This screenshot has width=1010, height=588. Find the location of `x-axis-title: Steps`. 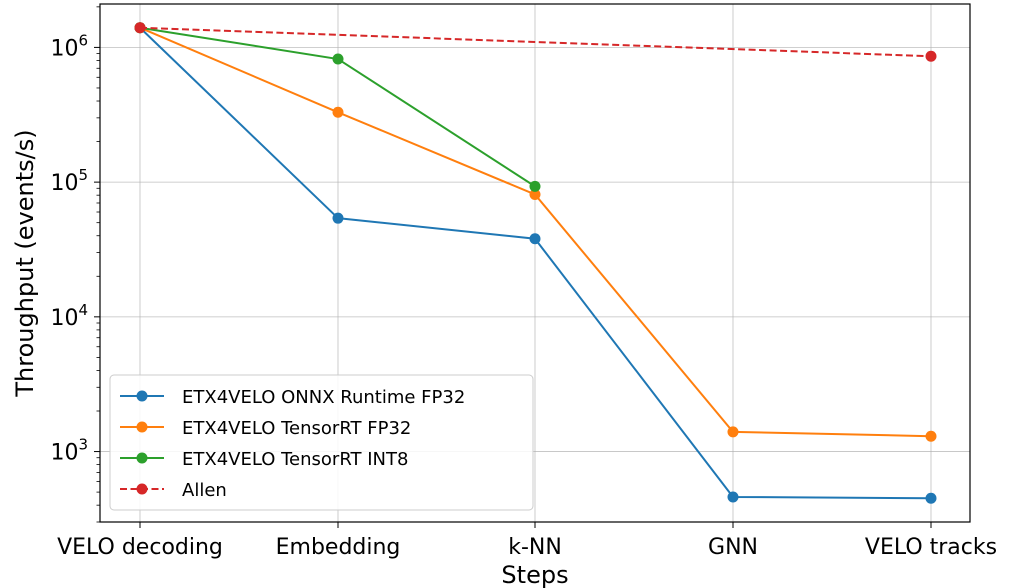

x-axis-title: Steps is located at coordinates (534, 574).